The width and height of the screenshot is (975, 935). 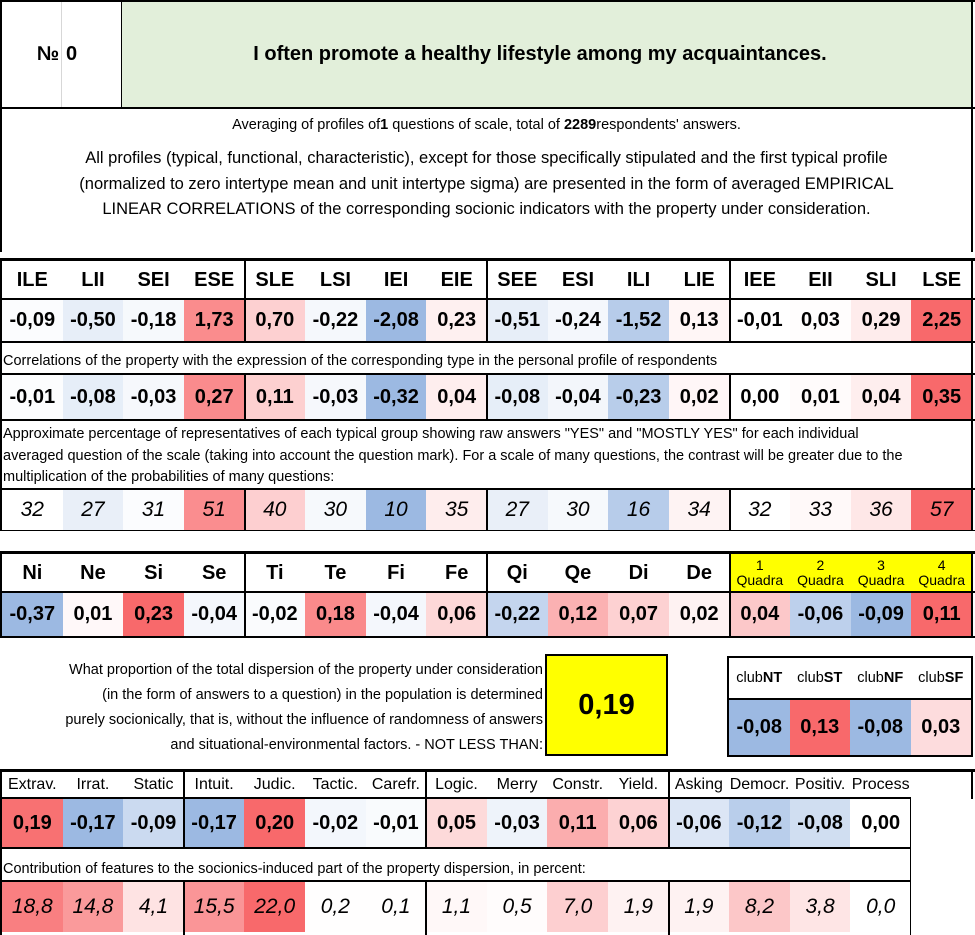 What do you see at coordinates (32, 510) in the screenshot?
I see `type-percentage-value: 32` at bounding box center [32, 510].